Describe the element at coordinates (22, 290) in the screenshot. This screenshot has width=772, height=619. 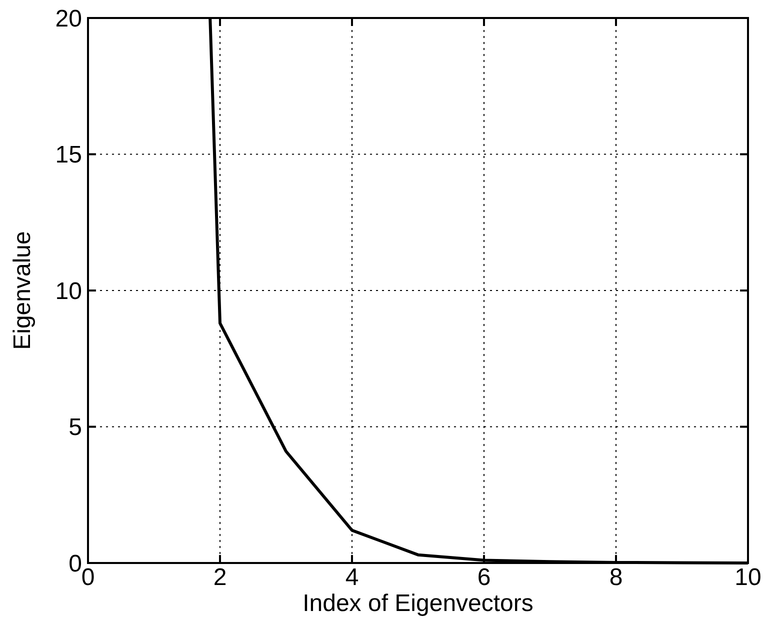
I see `y-axis-title: Eigenvalue` at that location.